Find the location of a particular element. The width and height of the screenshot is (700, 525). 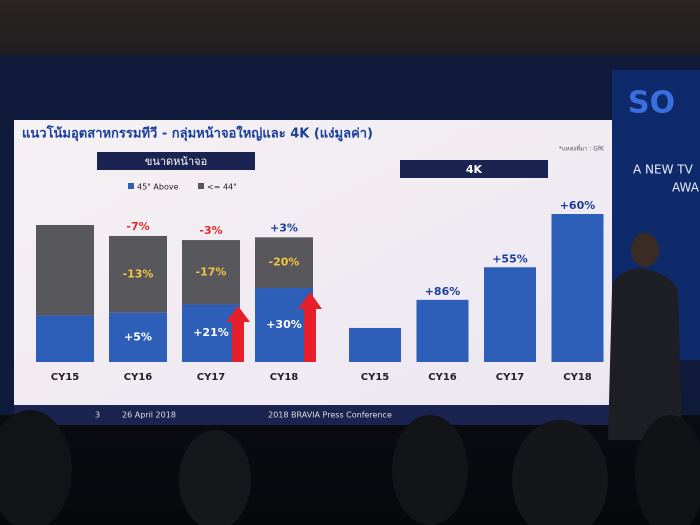

slide-footer is located at coordinates (313, 415).